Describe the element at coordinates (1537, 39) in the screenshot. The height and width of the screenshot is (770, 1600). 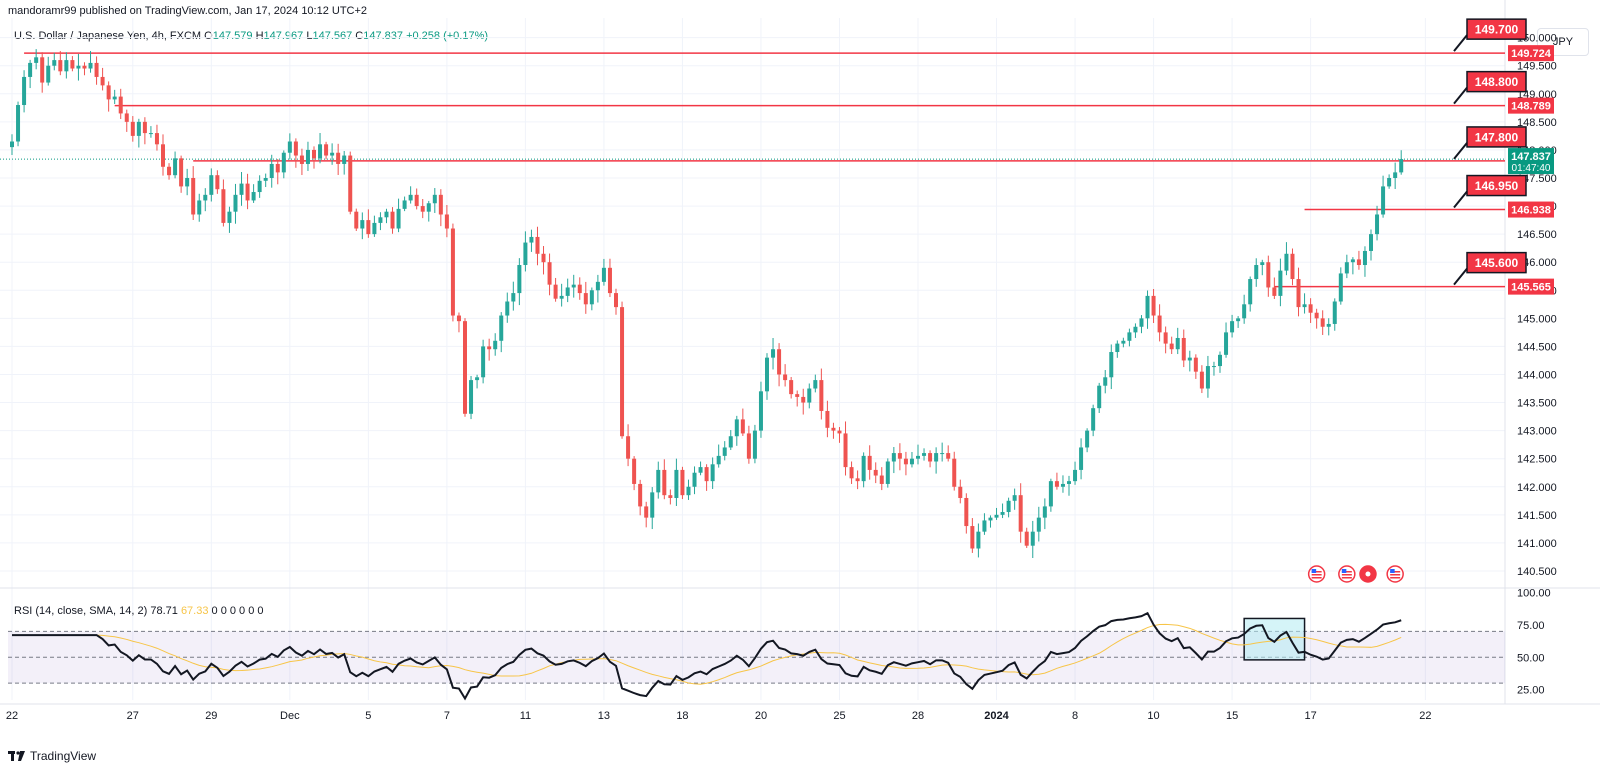
I see `price-tick-label: 150.000` at that location.